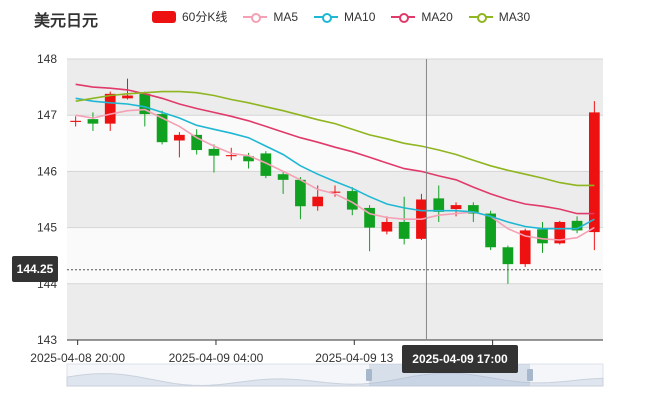 The image size is (670, 400). What do you see at coordinates (514, 16) in the screenshot?
I see `legend-label-ma30: MA30` at bounding box center [514, 16].